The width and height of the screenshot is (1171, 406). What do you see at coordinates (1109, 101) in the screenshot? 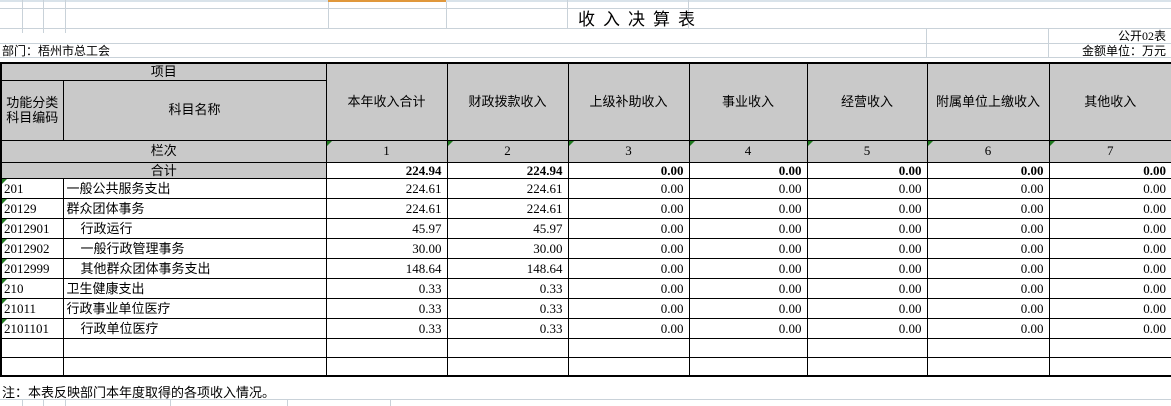
I see `column-header: 其他收入` at bounding box center [1109, 101].